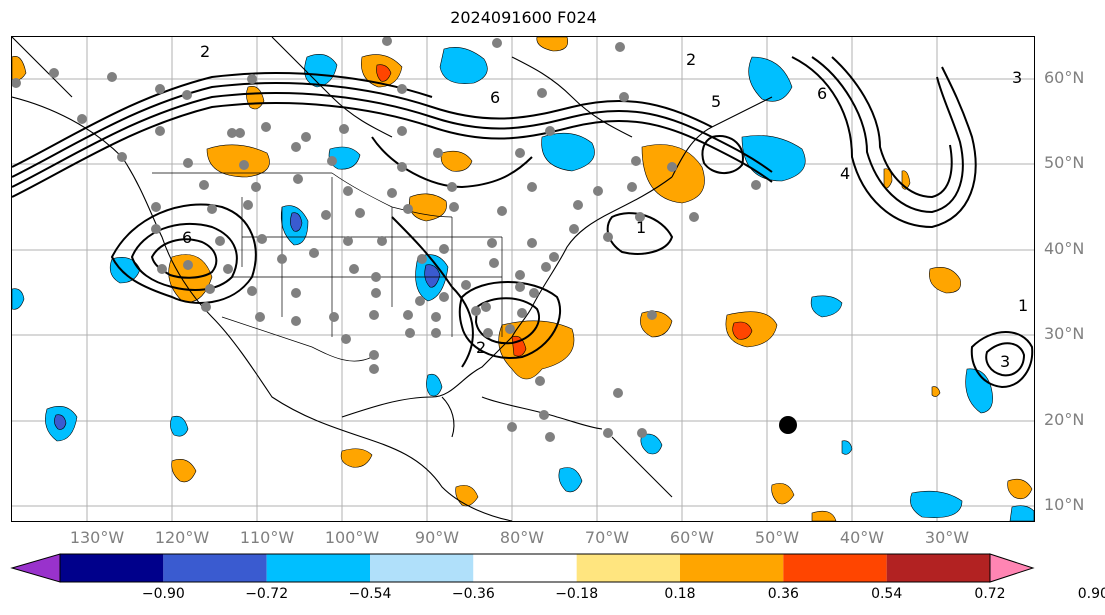 This screenshot has height=615, width=1105. I want to click on colorbar-extend-max, so click(1012, 568).